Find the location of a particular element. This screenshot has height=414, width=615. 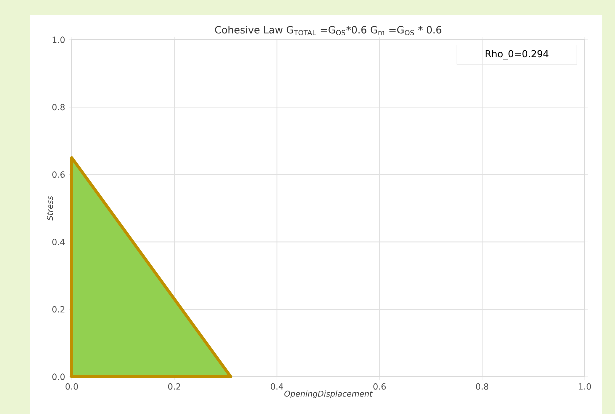

y-tick-label: 0.4 is located at coordinates (58, 242).